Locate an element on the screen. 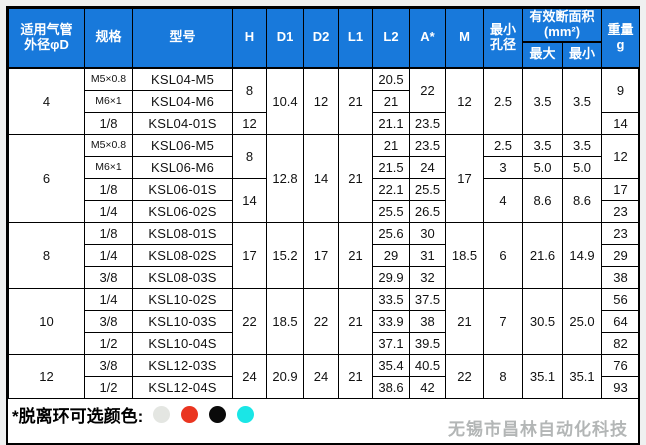 This screenshot has height=445, width=646. h-cell: 22 is located at coordinates (249, 321).